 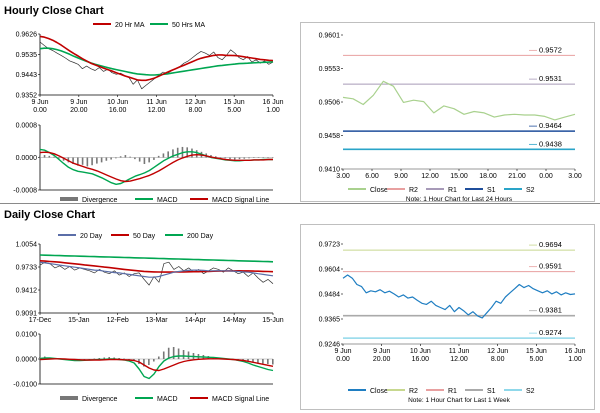 What do you see at coordinates (330, 295) in the screenshot?
I see `daily-pivot-y-tick-label: 0.9484` at bounding box center [330, 295].